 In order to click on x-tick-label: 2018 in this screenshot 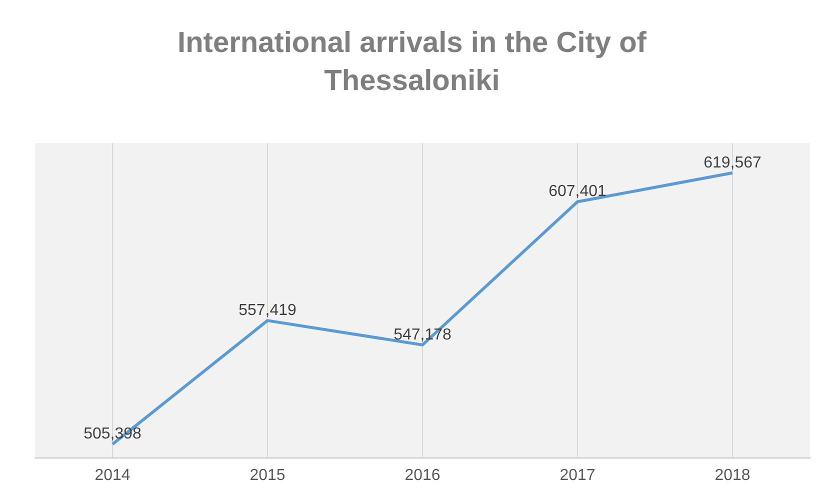, I will do `click(732, 475)`.